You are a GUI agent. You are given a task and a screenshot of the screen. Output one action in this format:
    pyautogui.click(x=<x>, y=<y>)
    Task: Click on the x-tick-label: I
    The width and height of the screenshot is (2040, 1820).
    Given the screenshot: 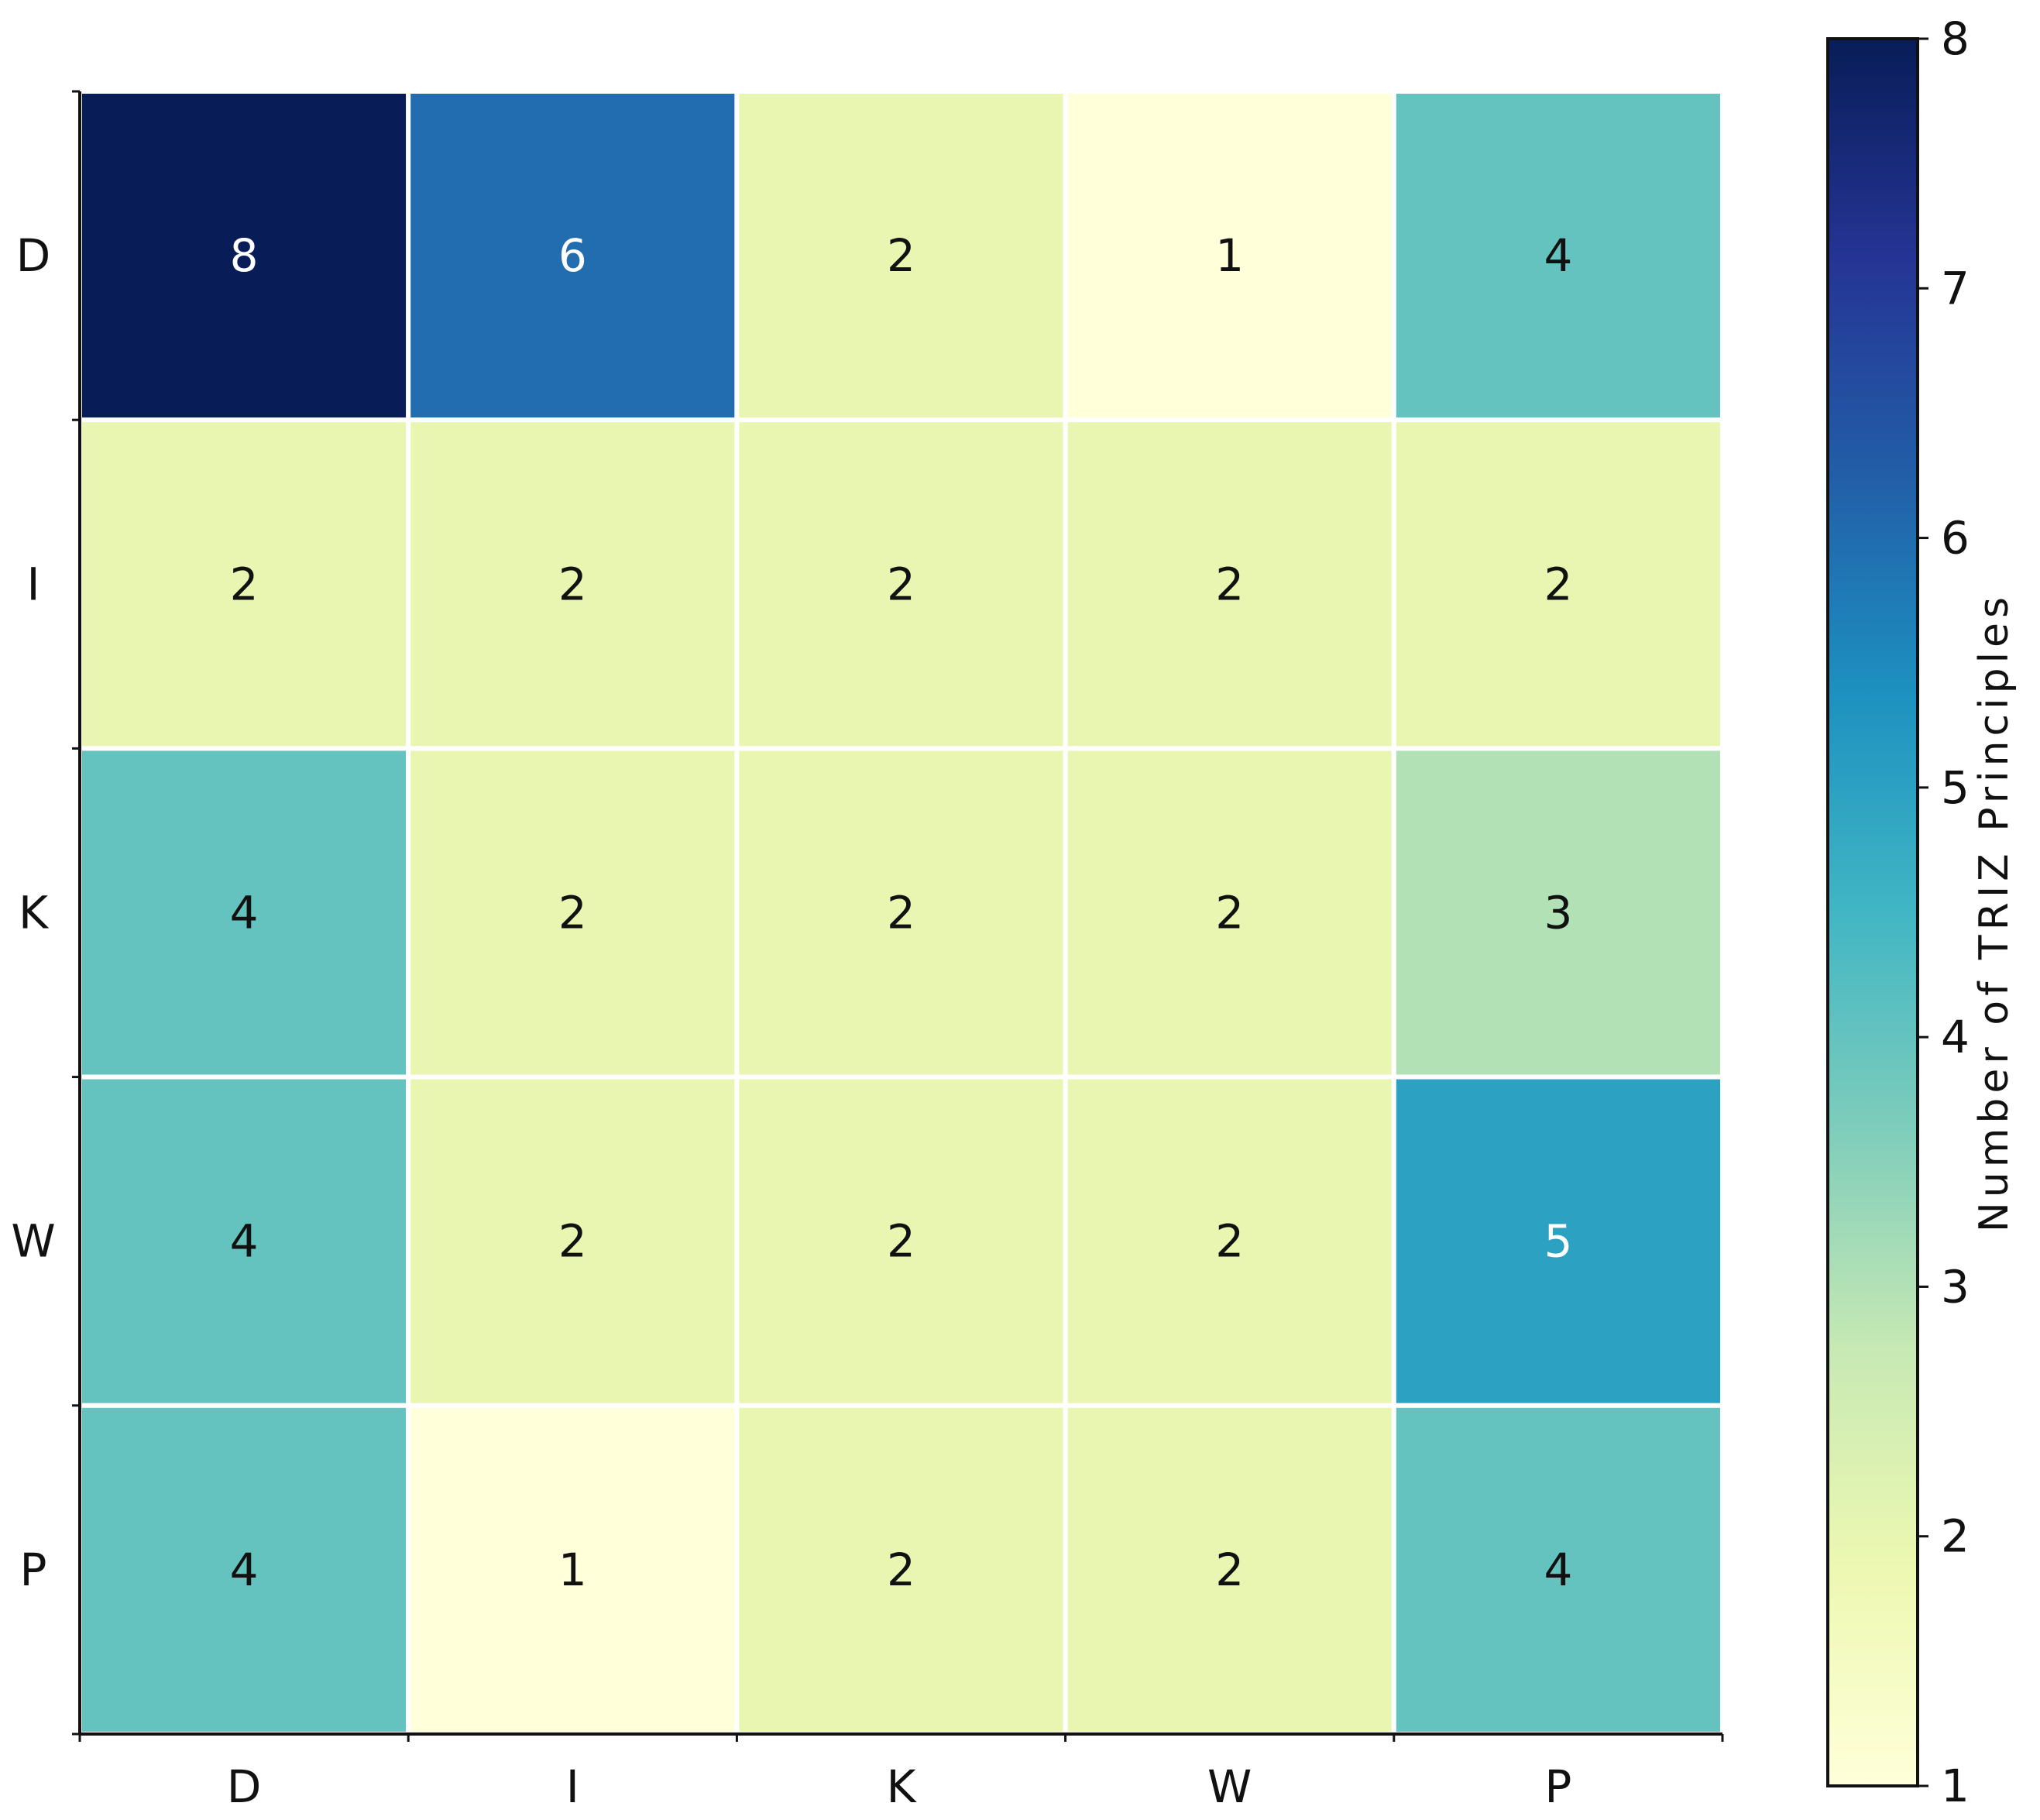 What is the action you would take?
    pyautogui.click(x=572, y=1786)
    